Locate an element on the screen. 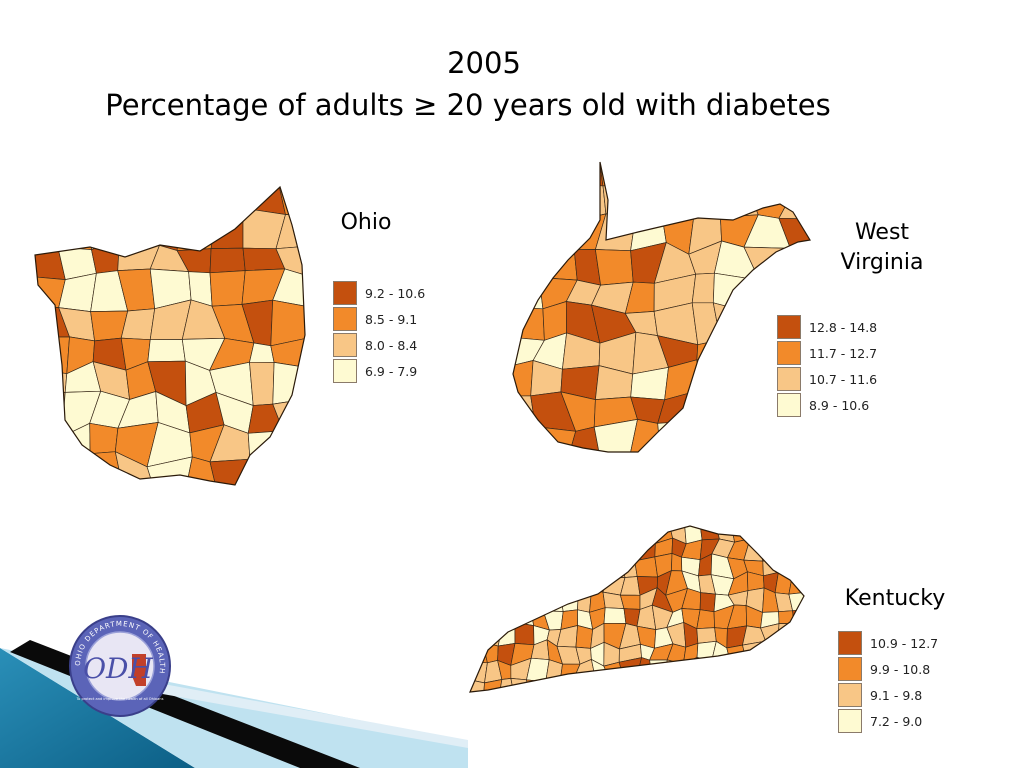 Image resolution: width=1024 pixels, height=768 pixels. legend-range: 9.2 - 10.6 is located at coordinates (395, 293).